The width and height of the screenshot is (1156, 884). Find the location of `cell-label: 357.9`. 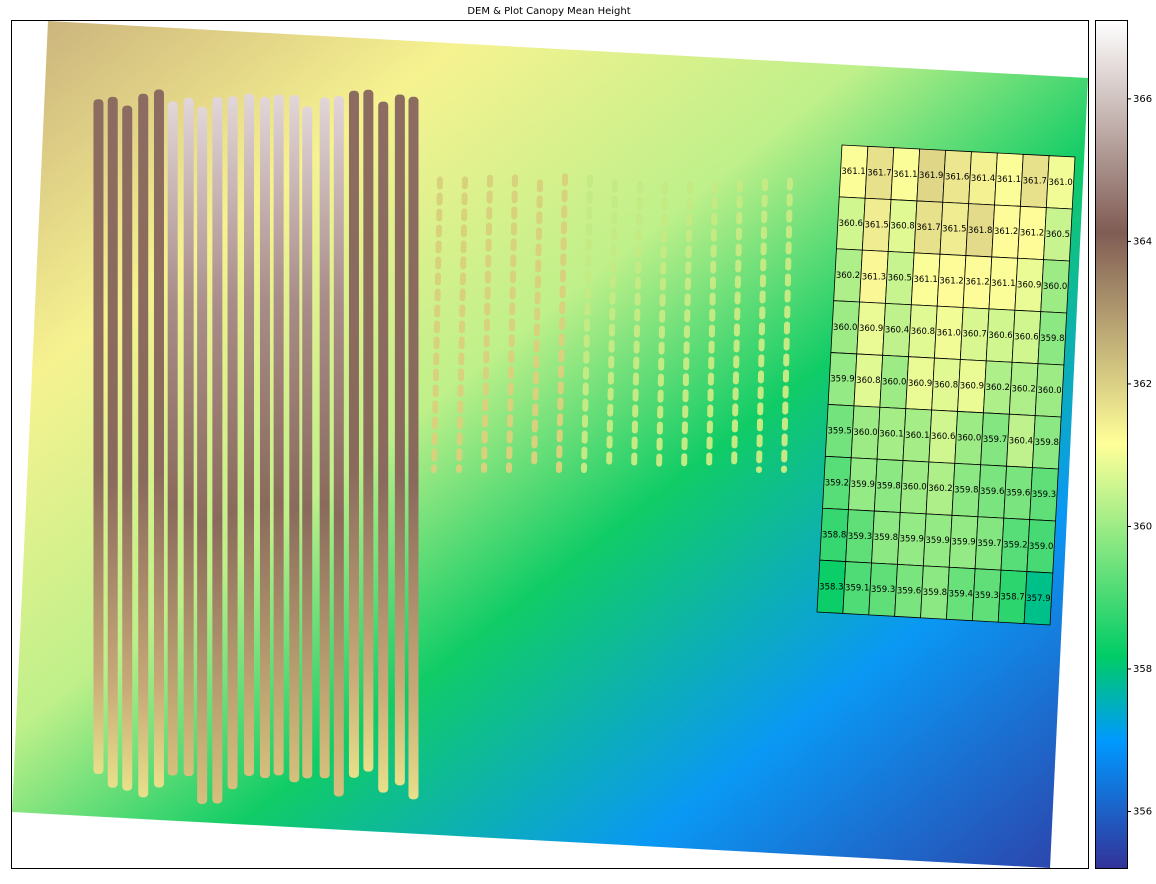

cell-label: 357.9 is located at coordinates (1038, 599).